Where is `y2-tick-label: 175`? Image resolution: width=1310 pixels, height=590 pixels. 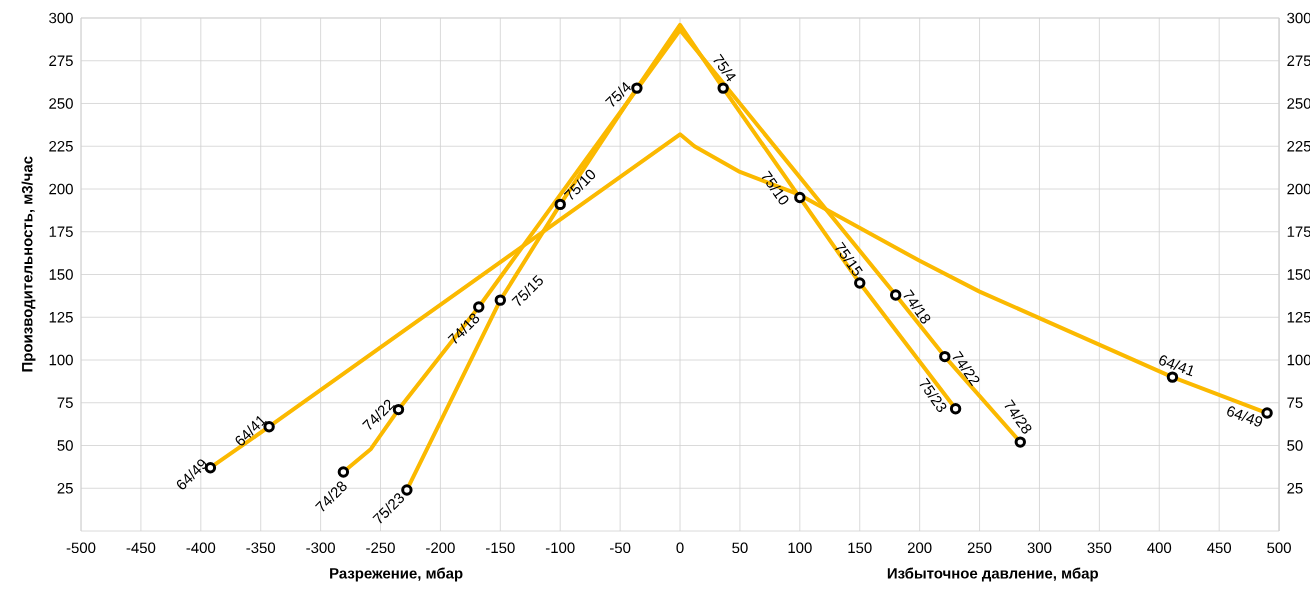 y2-tick-label: 175 is located at coordinates (1298, 231).